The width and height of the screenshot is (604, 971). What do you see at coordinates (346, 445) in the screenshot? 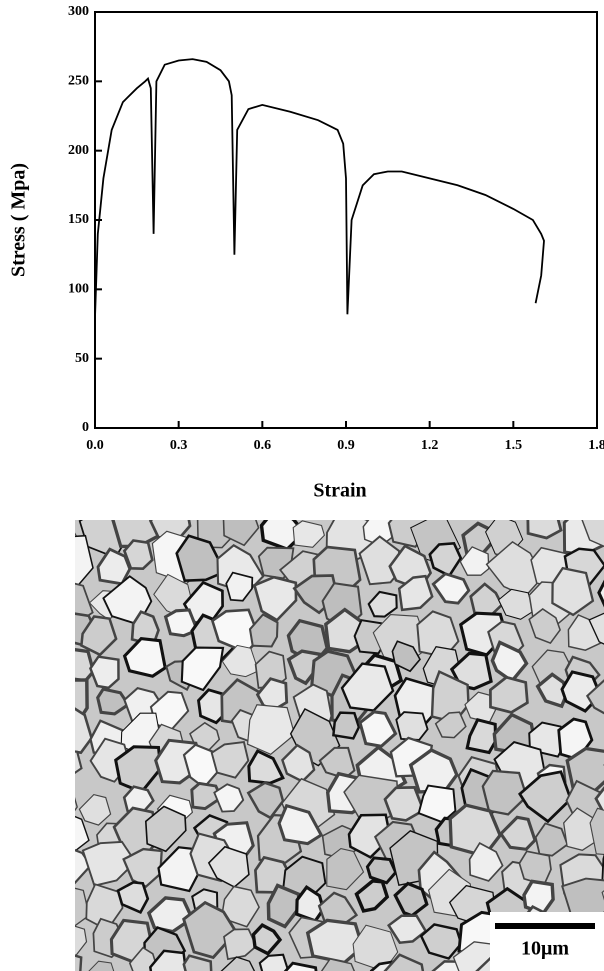
I see `x-tick-label: 0.9` at bounding box center [346, 445].